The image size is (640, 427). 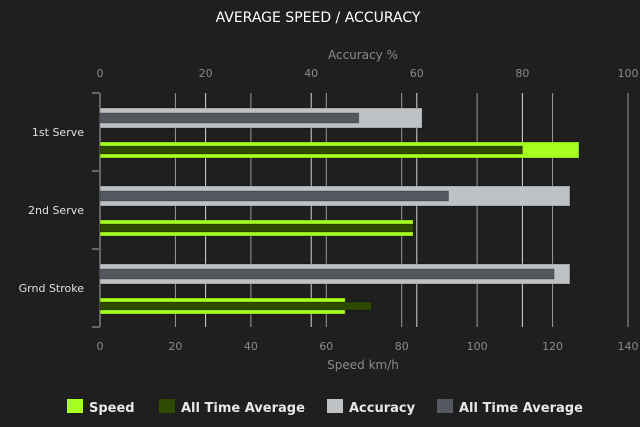 I want to click on chart-title: AVERAGE SPEED / ACCURACY, so click(x=318, y=18).